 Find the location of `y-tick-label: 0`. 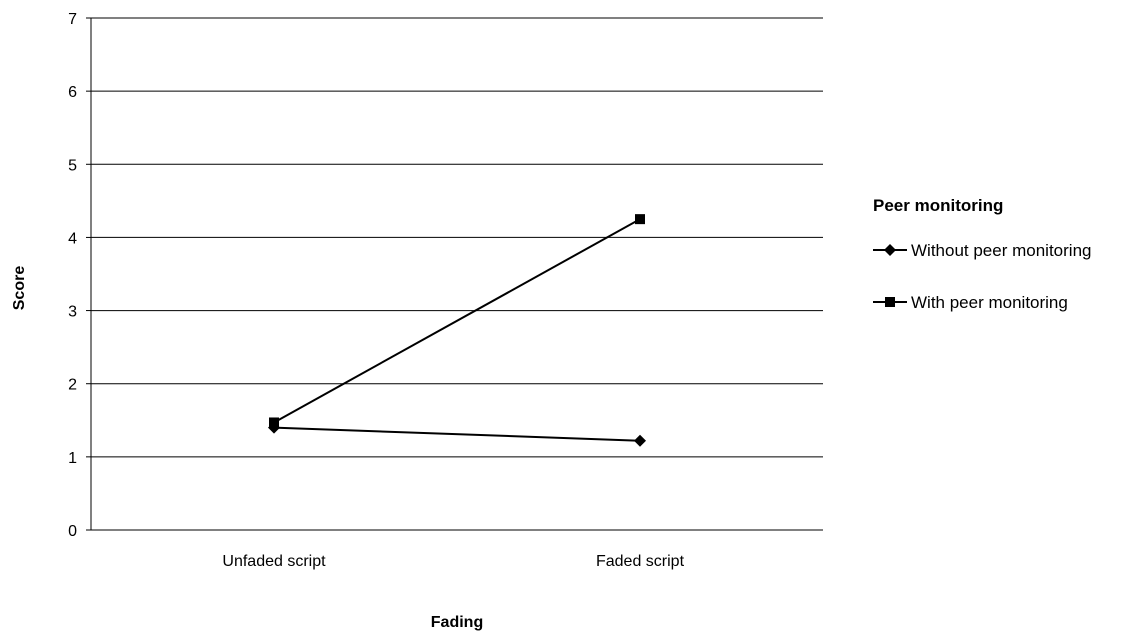

y-tick-label: 0 is located at coordinates (72, 531).